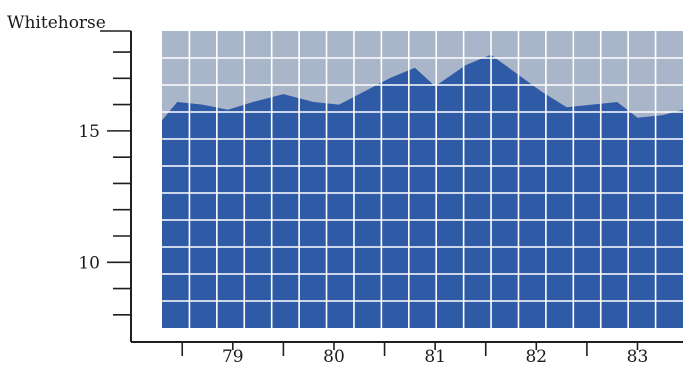  Describe the element at coordinates (89, 263) in the screenshot. I see `y-tick-label: 10` at that location.